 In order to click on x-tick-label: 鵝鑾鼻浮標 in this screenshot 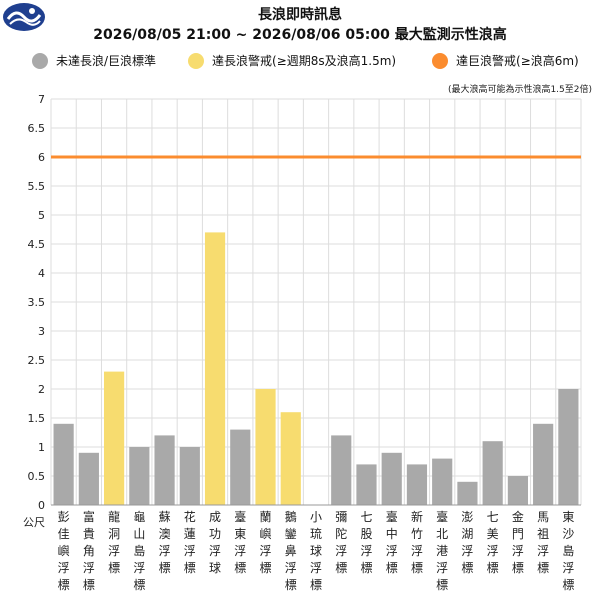, I will do `click(291, 551)`.